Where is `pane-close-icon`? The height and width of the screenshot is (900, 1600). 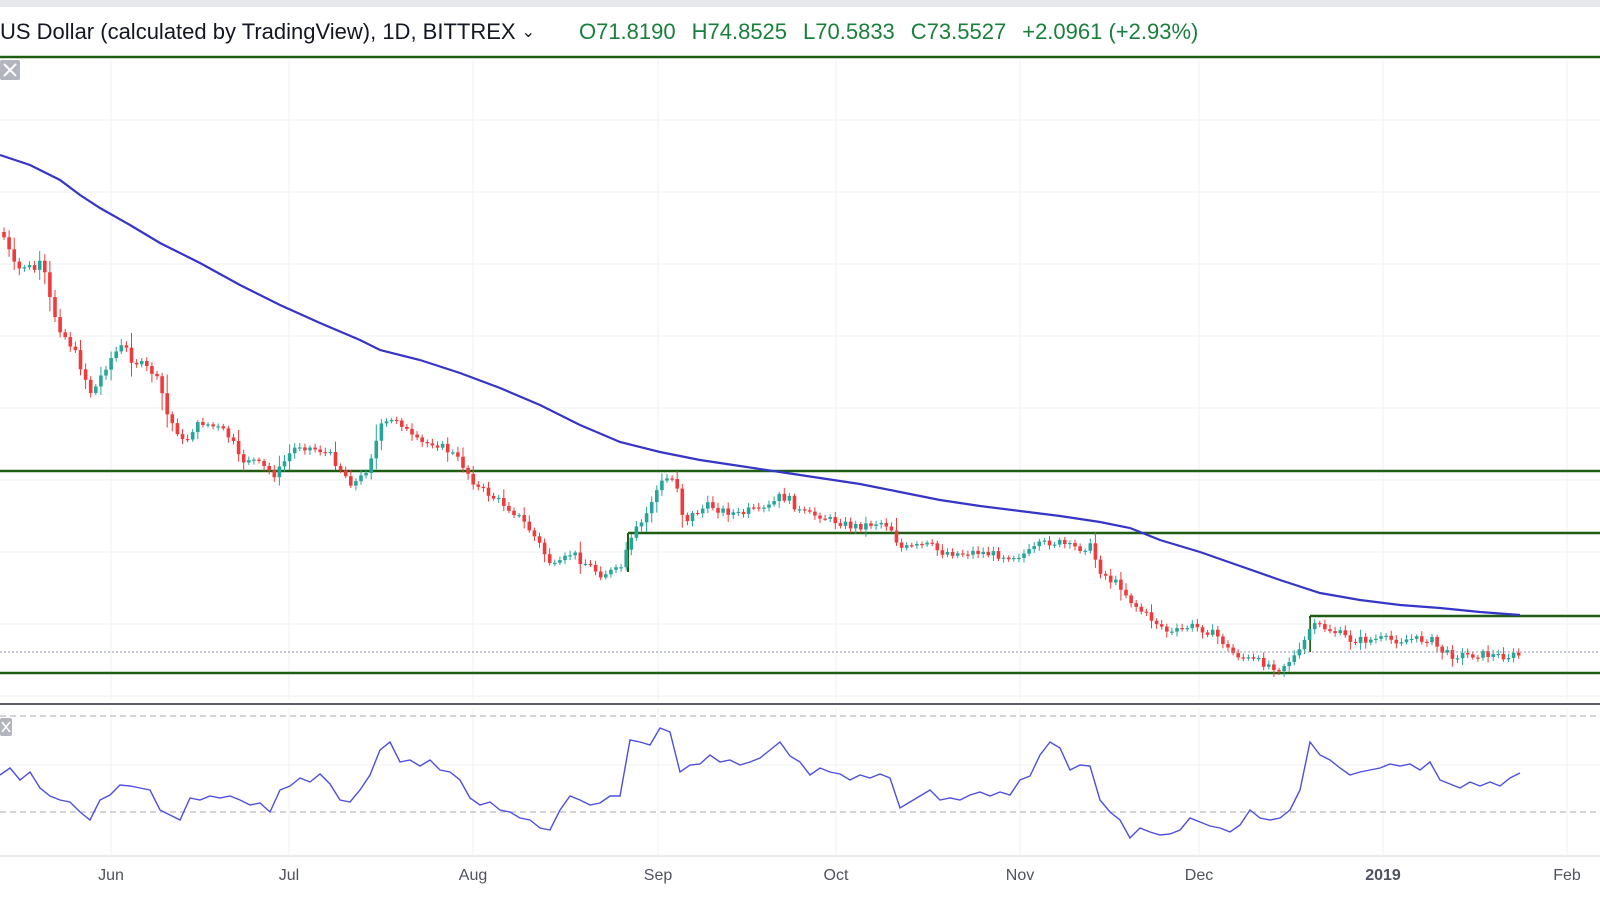
pane-close-icon is located at coordinates (10, 70).